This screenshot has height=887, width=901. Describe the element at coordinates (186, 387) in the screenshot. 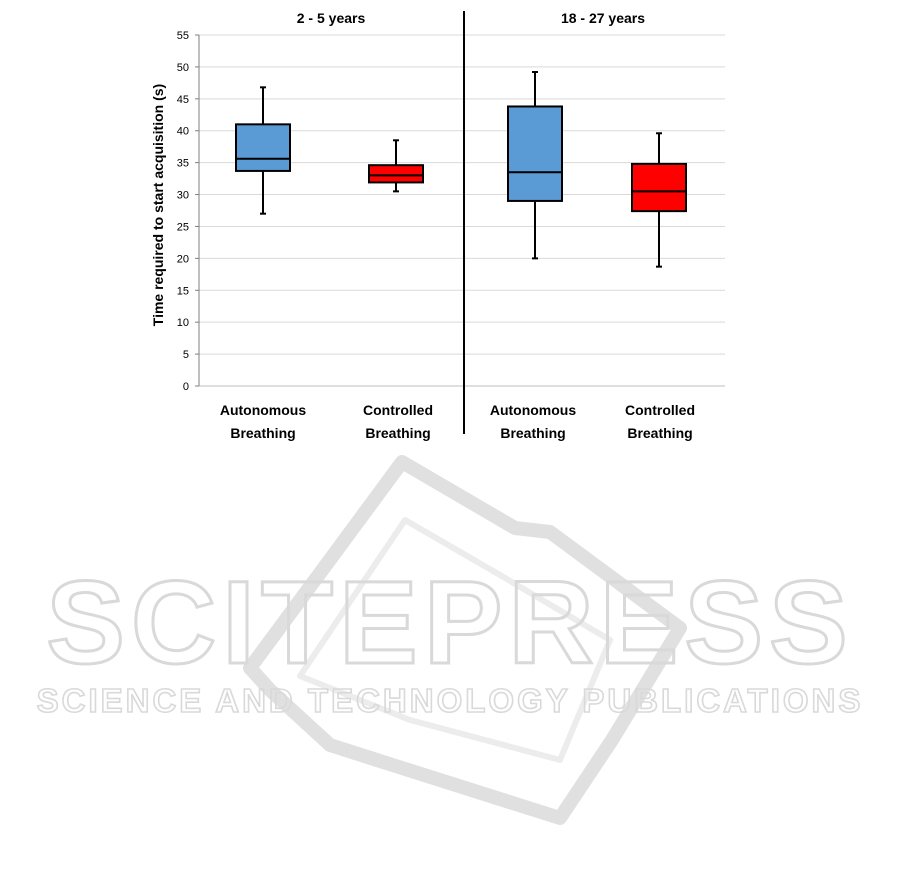

I see `y-tick-label: 0` at that location.